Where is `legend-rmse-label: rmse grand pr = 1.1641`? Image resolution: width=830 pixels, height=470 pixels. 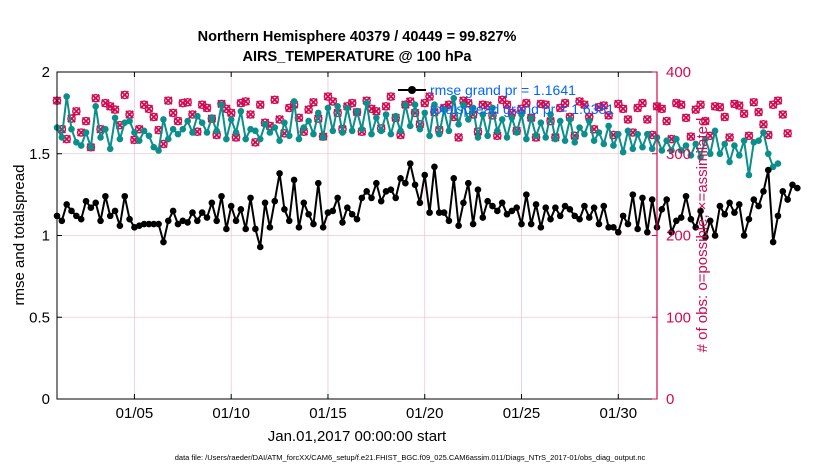 legend-rmse-label: rmse grand pr = 1.1641 is located at coordinates (503, 90).